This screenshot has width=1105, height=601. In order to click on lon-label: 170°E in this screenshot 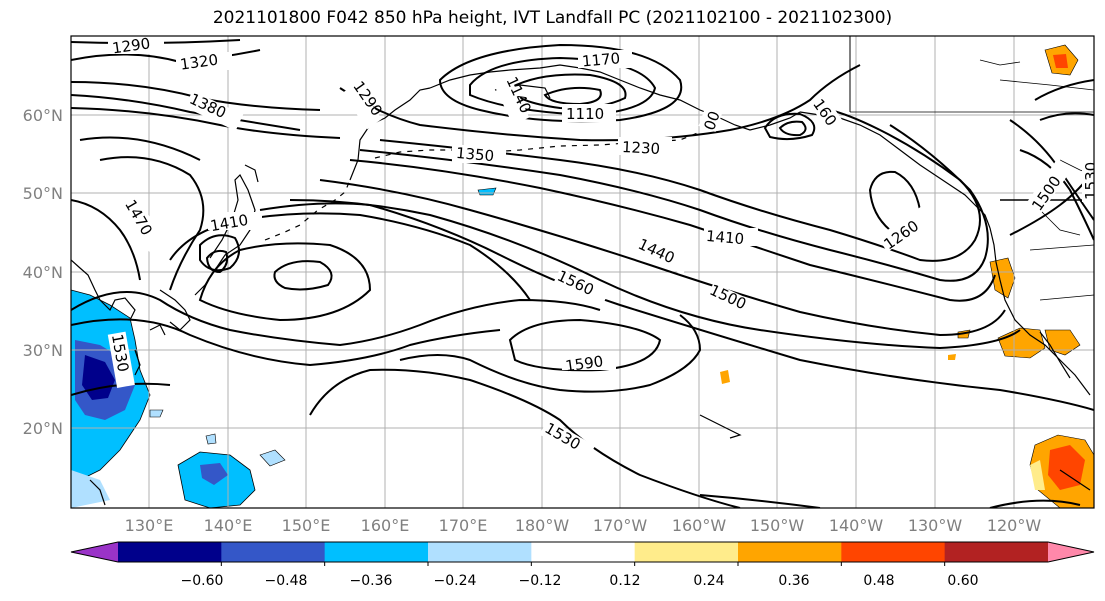, I will do `click(463, 525)`.